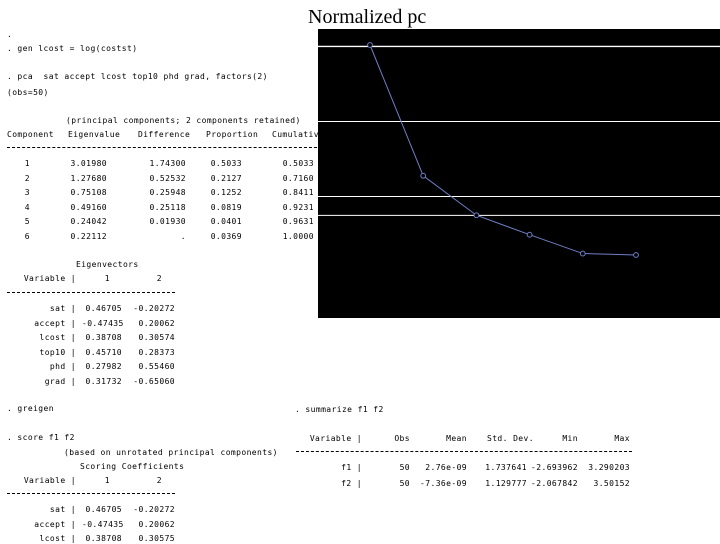 The width and height of the screenshot is (720, 544). Describe the element at coordinates (226, 193) in the screenshot. I see `component-cell: 0.1252` at that location.